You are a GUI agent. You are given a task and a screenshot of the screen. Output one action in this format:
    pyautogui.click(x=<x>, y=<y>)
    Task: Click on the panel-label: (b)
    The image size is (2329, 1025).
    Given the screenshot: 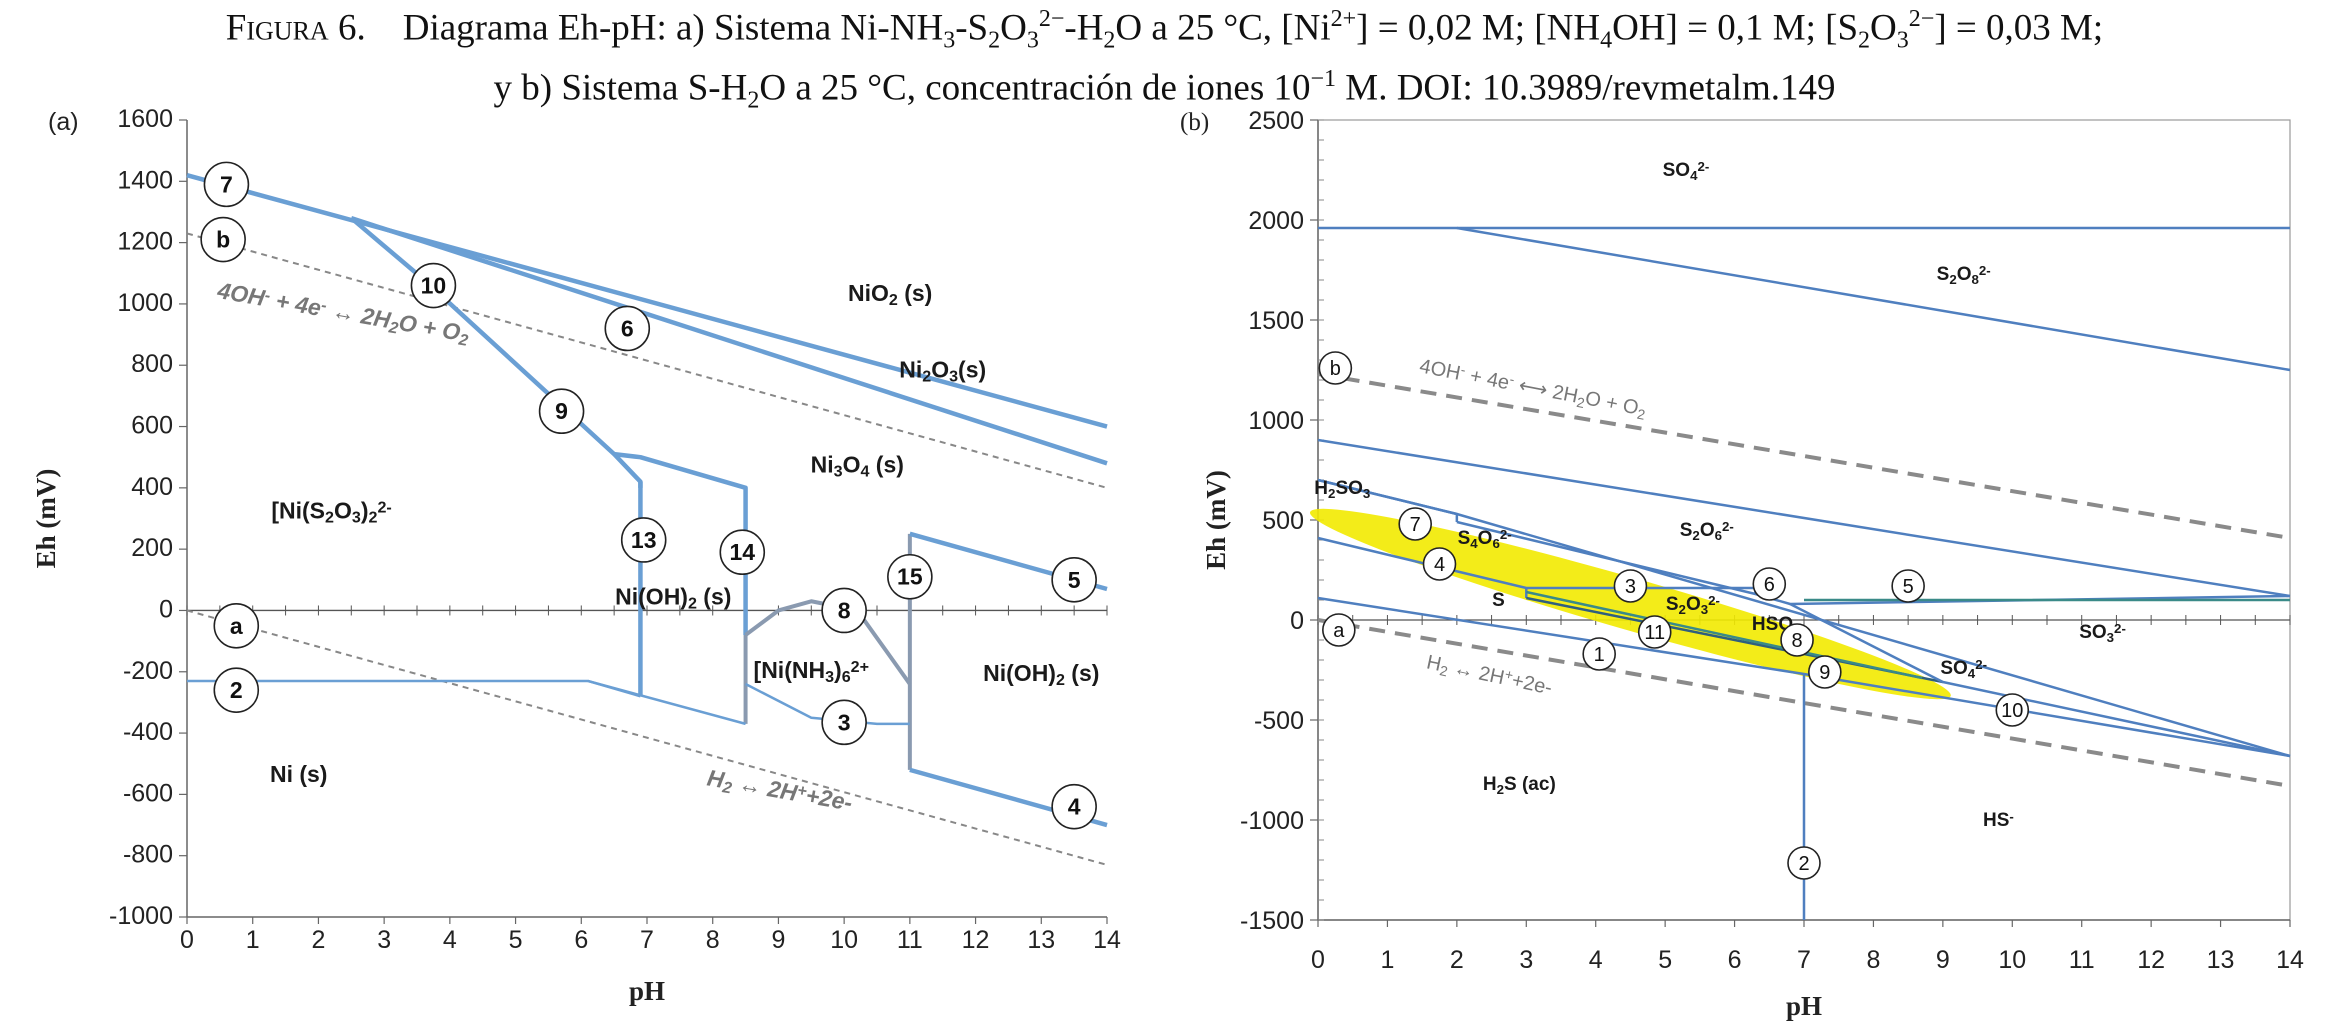 What is the action you would take?
    pyautogui.click(x=1194, y=122)
    